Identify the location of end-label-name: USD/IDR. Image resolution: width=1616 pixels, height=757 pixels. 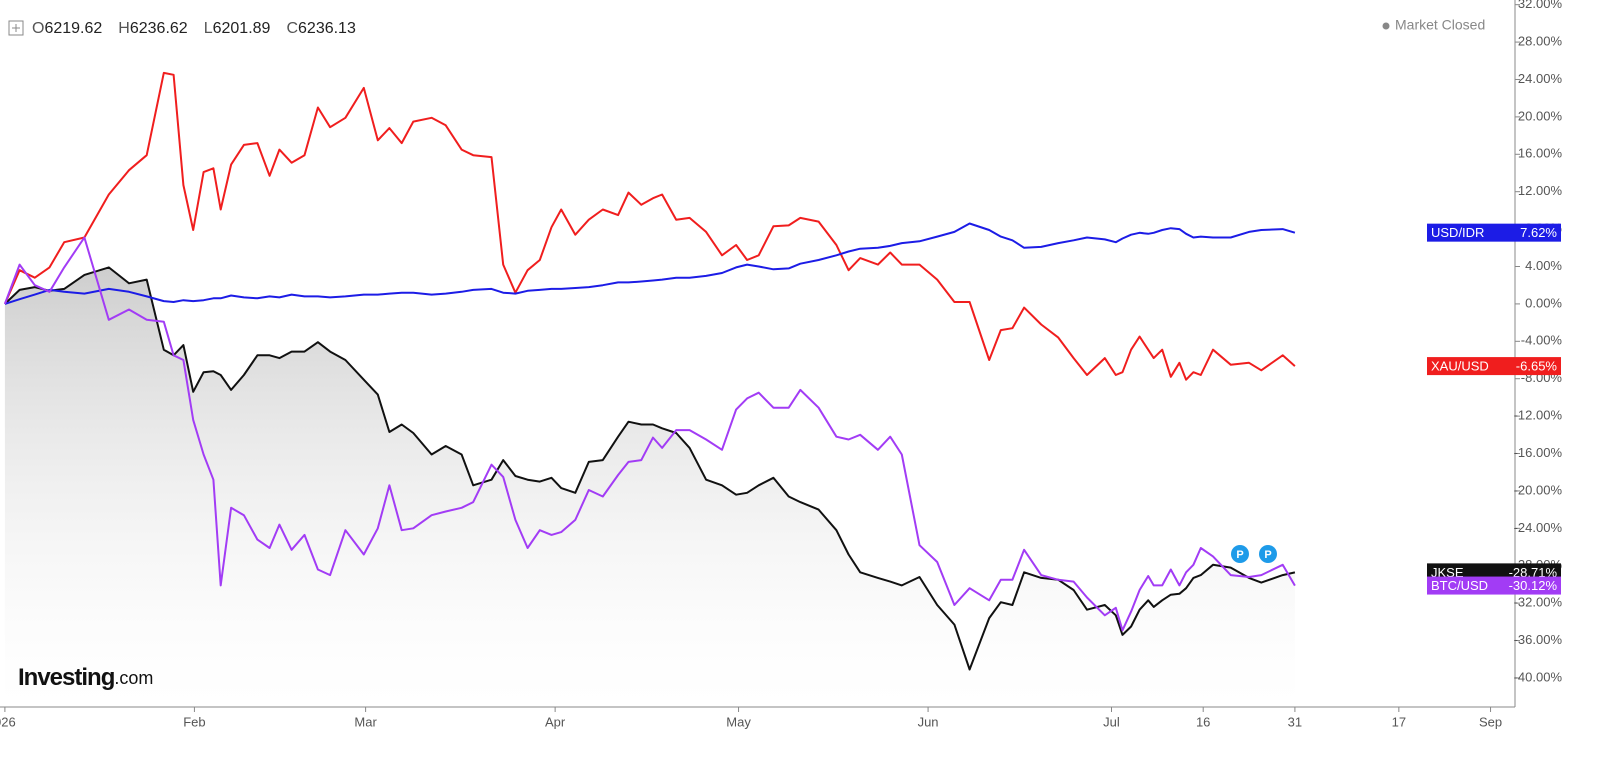
(1457, 232).